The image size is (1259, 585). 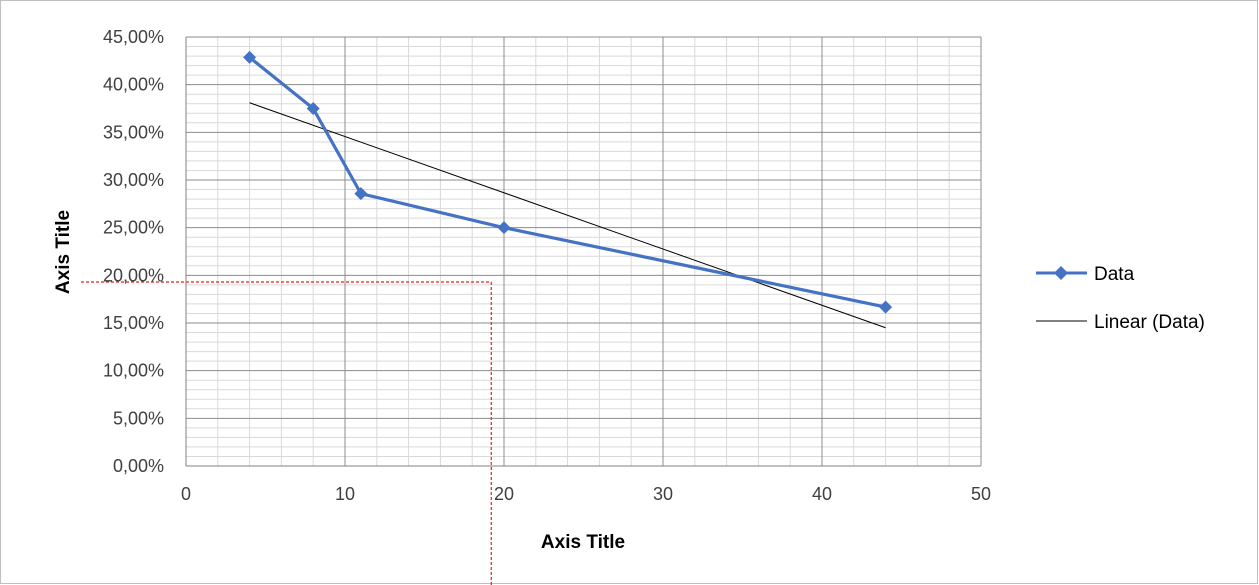 What do you see at coordinates (1085, 274) in the screenshot?
I see `legend-entry-data: Data` at bounding box center [1085, 274].